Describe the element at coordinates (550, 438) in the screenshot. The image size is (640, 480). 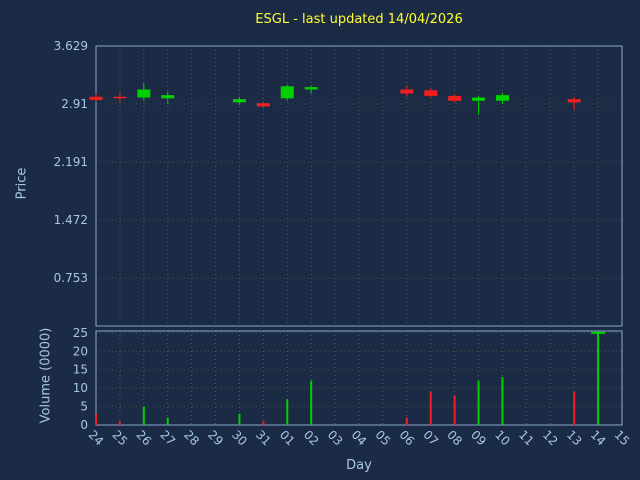
I see `day-tick-label: 12` at that location.